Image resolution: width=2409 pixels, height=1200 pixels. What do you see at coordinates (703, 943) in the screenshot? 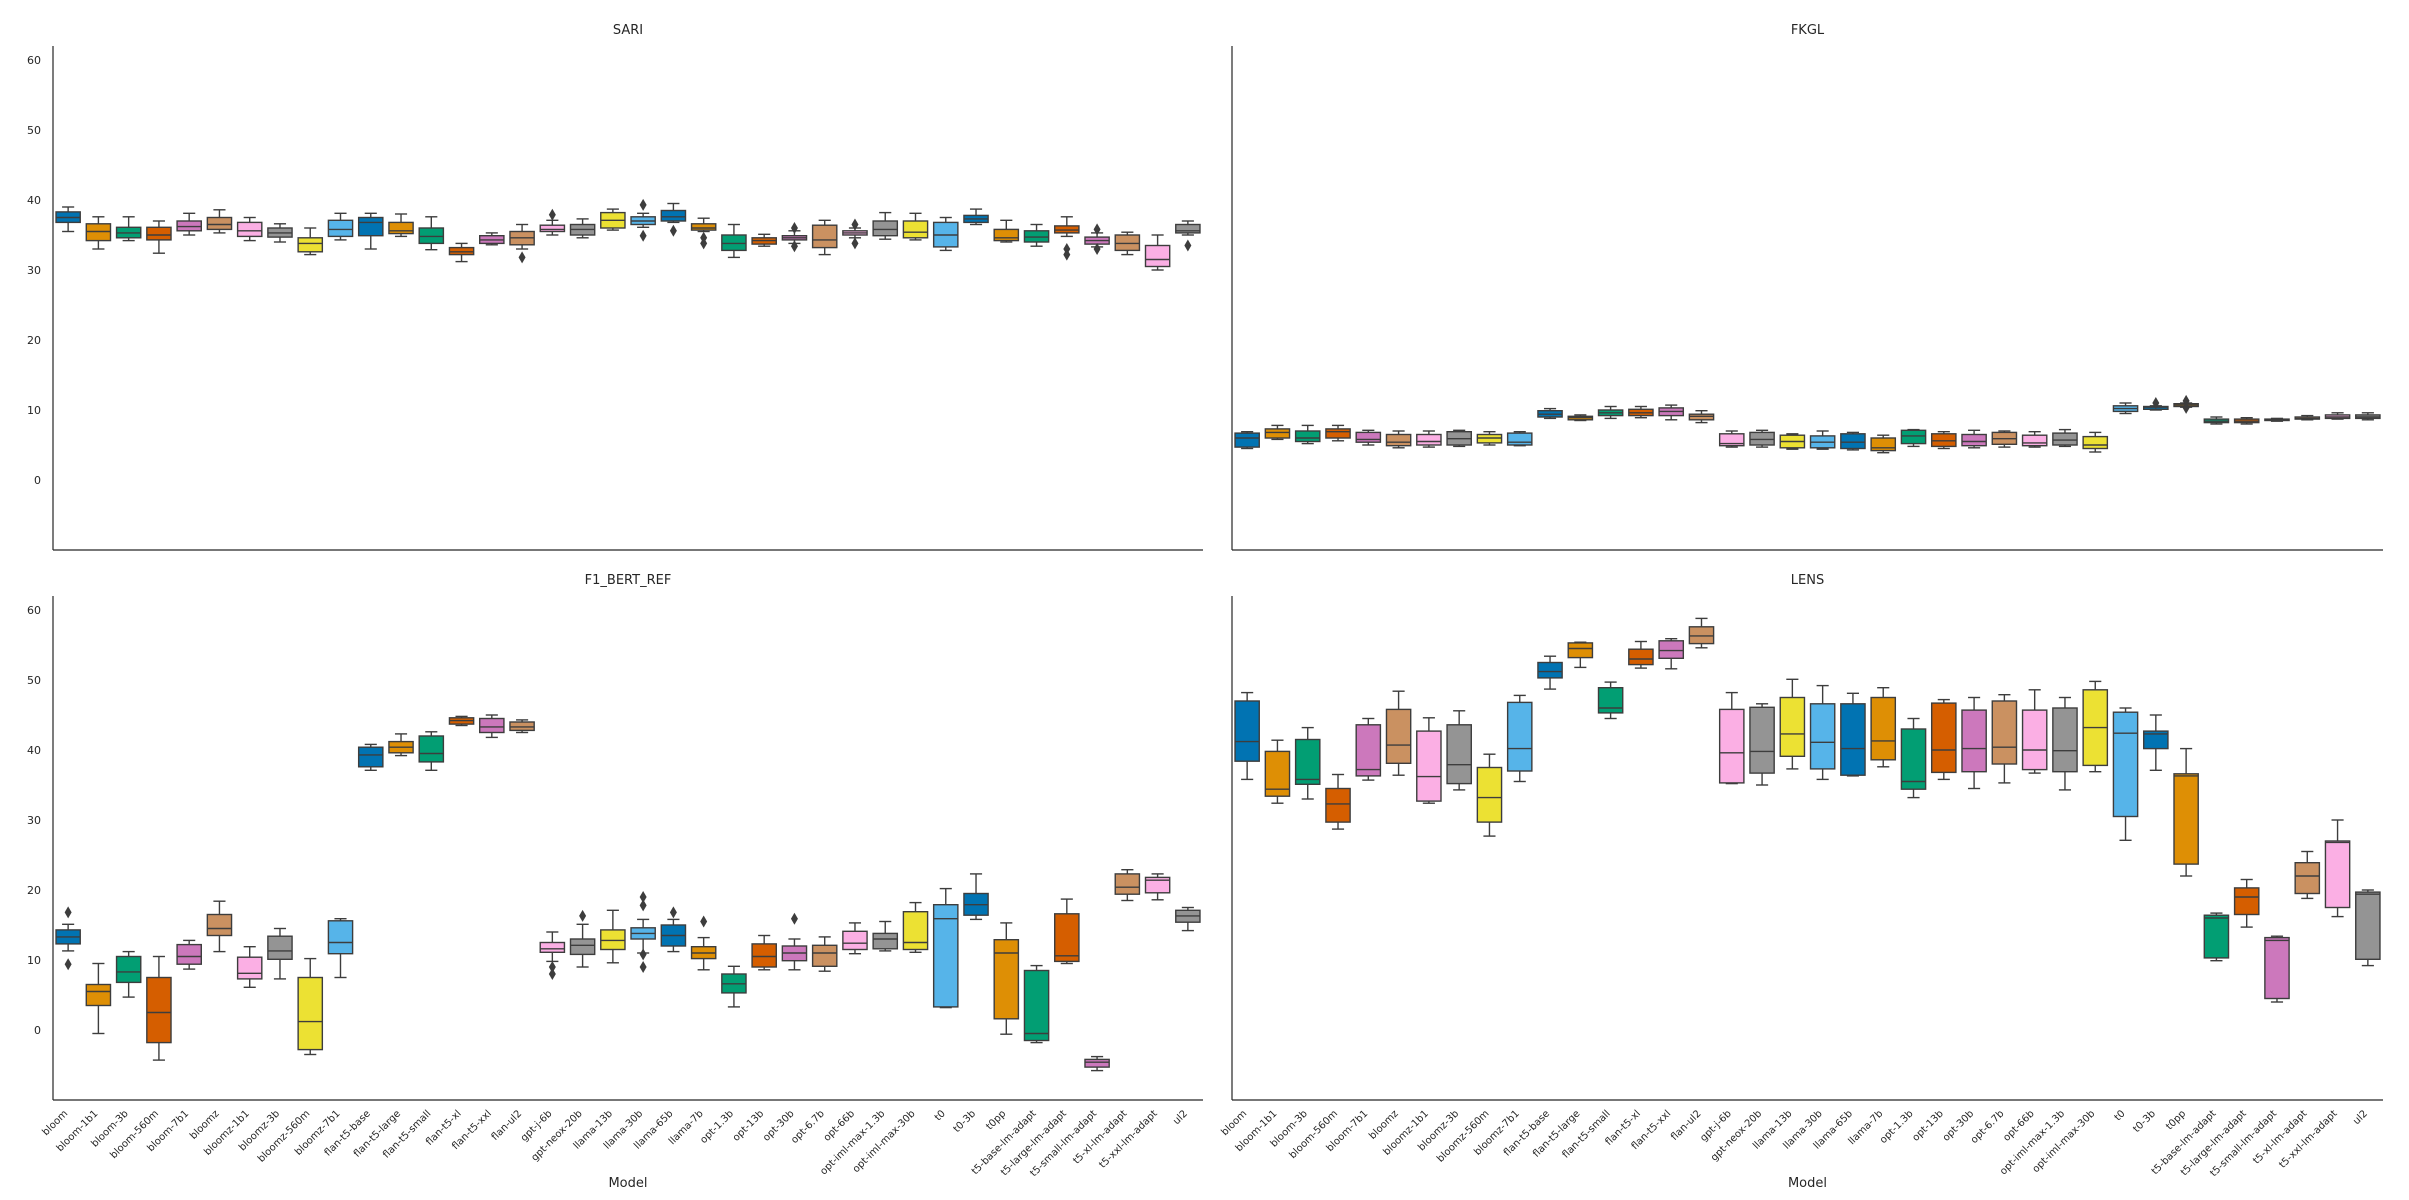
I see `box-llama-7b` at bounding box center [703, 943].